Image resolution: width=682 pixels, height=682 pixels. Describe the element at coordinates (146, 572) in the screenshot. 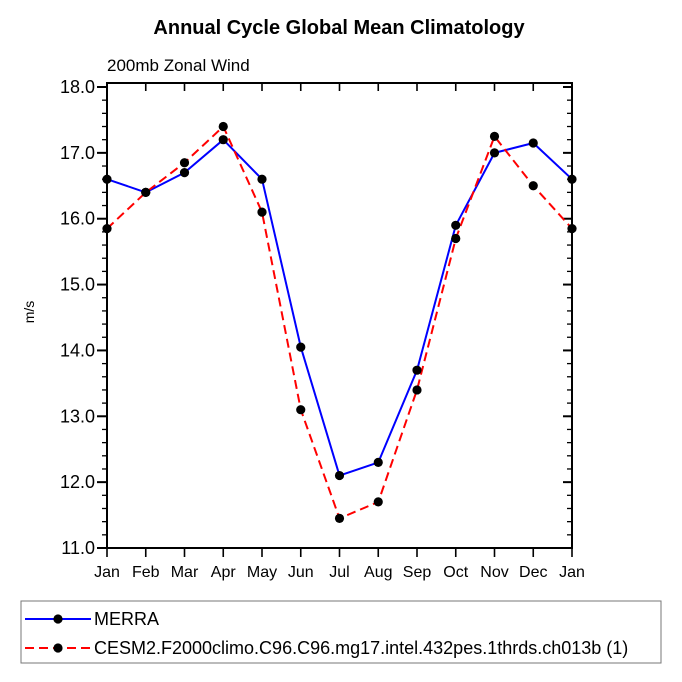

I see `x-tick-label: Feb` at that location.